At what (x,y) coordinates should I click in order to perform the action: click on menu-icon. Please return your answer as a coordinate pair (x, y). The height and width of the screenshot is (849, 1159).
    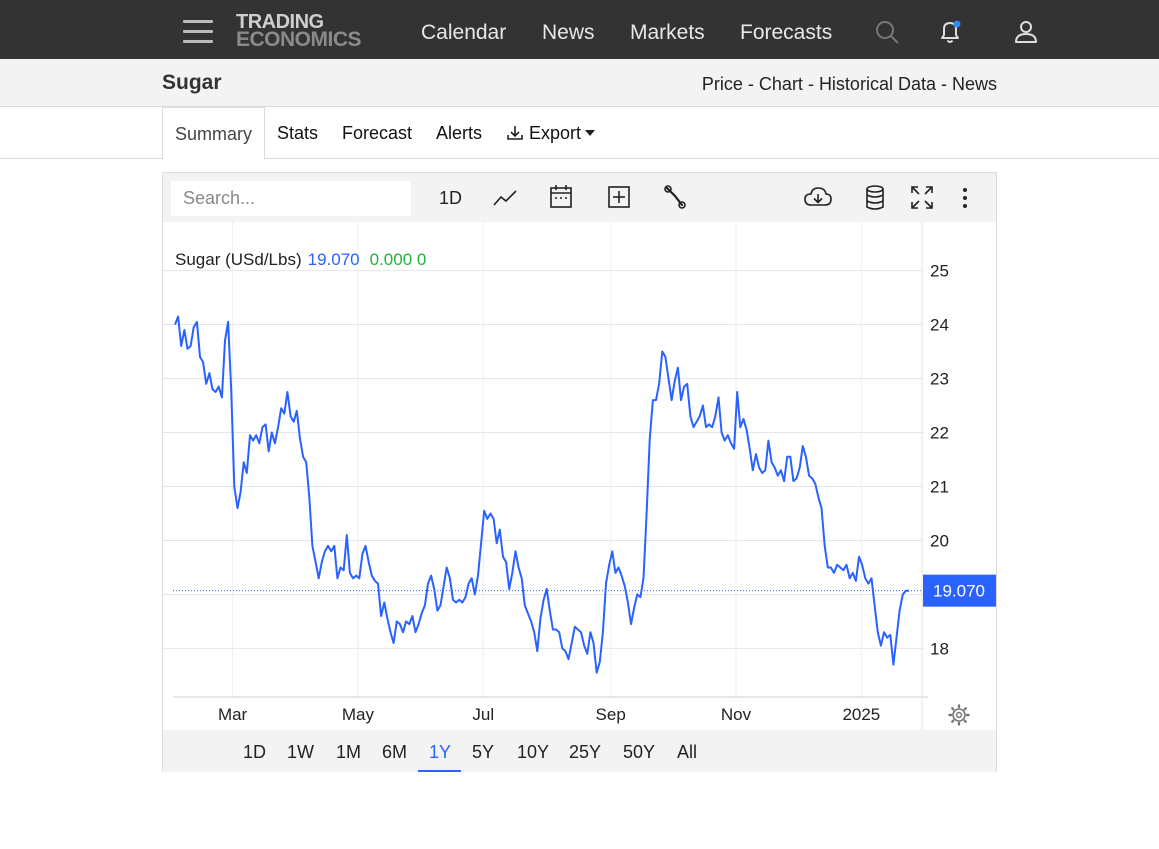
    Looking at the image, I should click on (198, 32).